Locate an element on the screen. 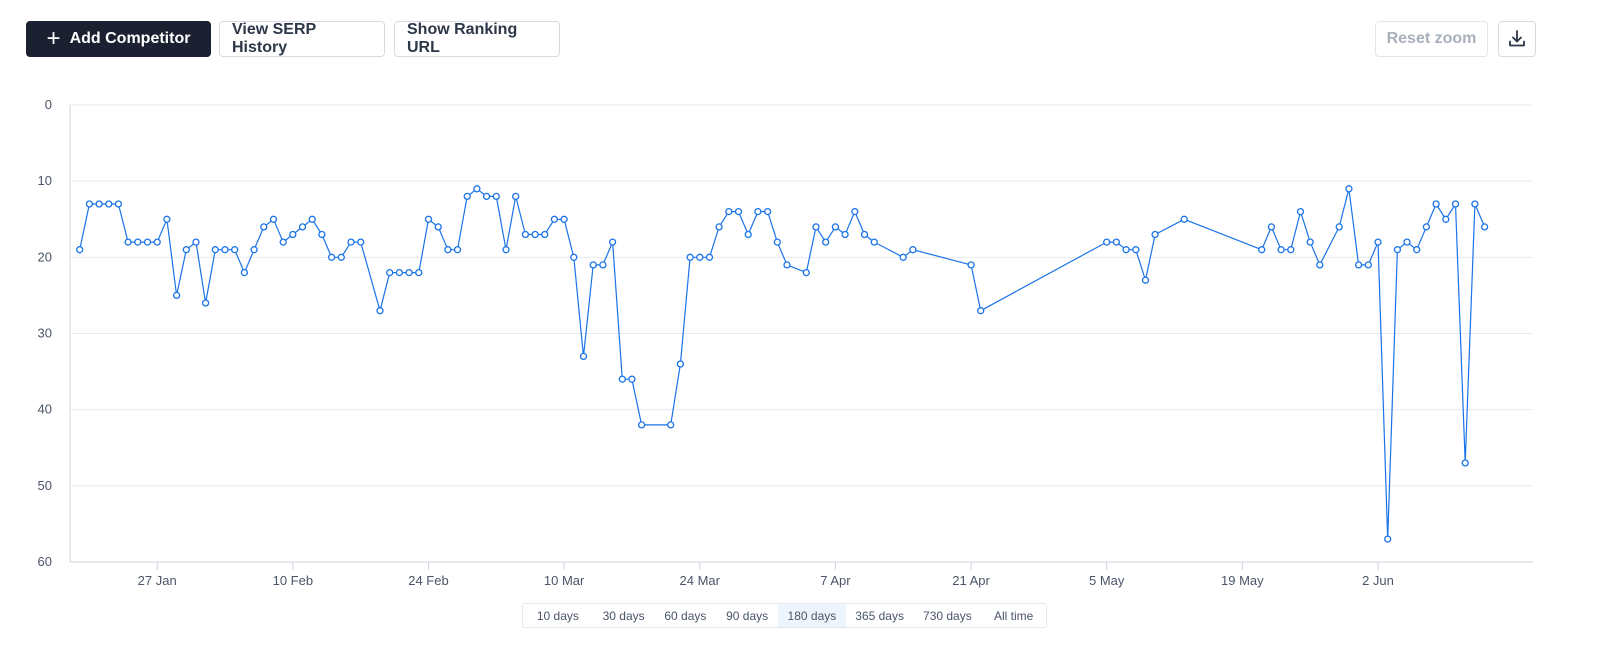 This screenshot has height=650, width=1600. range-option: 10 days is located at coordinates (557, 615).